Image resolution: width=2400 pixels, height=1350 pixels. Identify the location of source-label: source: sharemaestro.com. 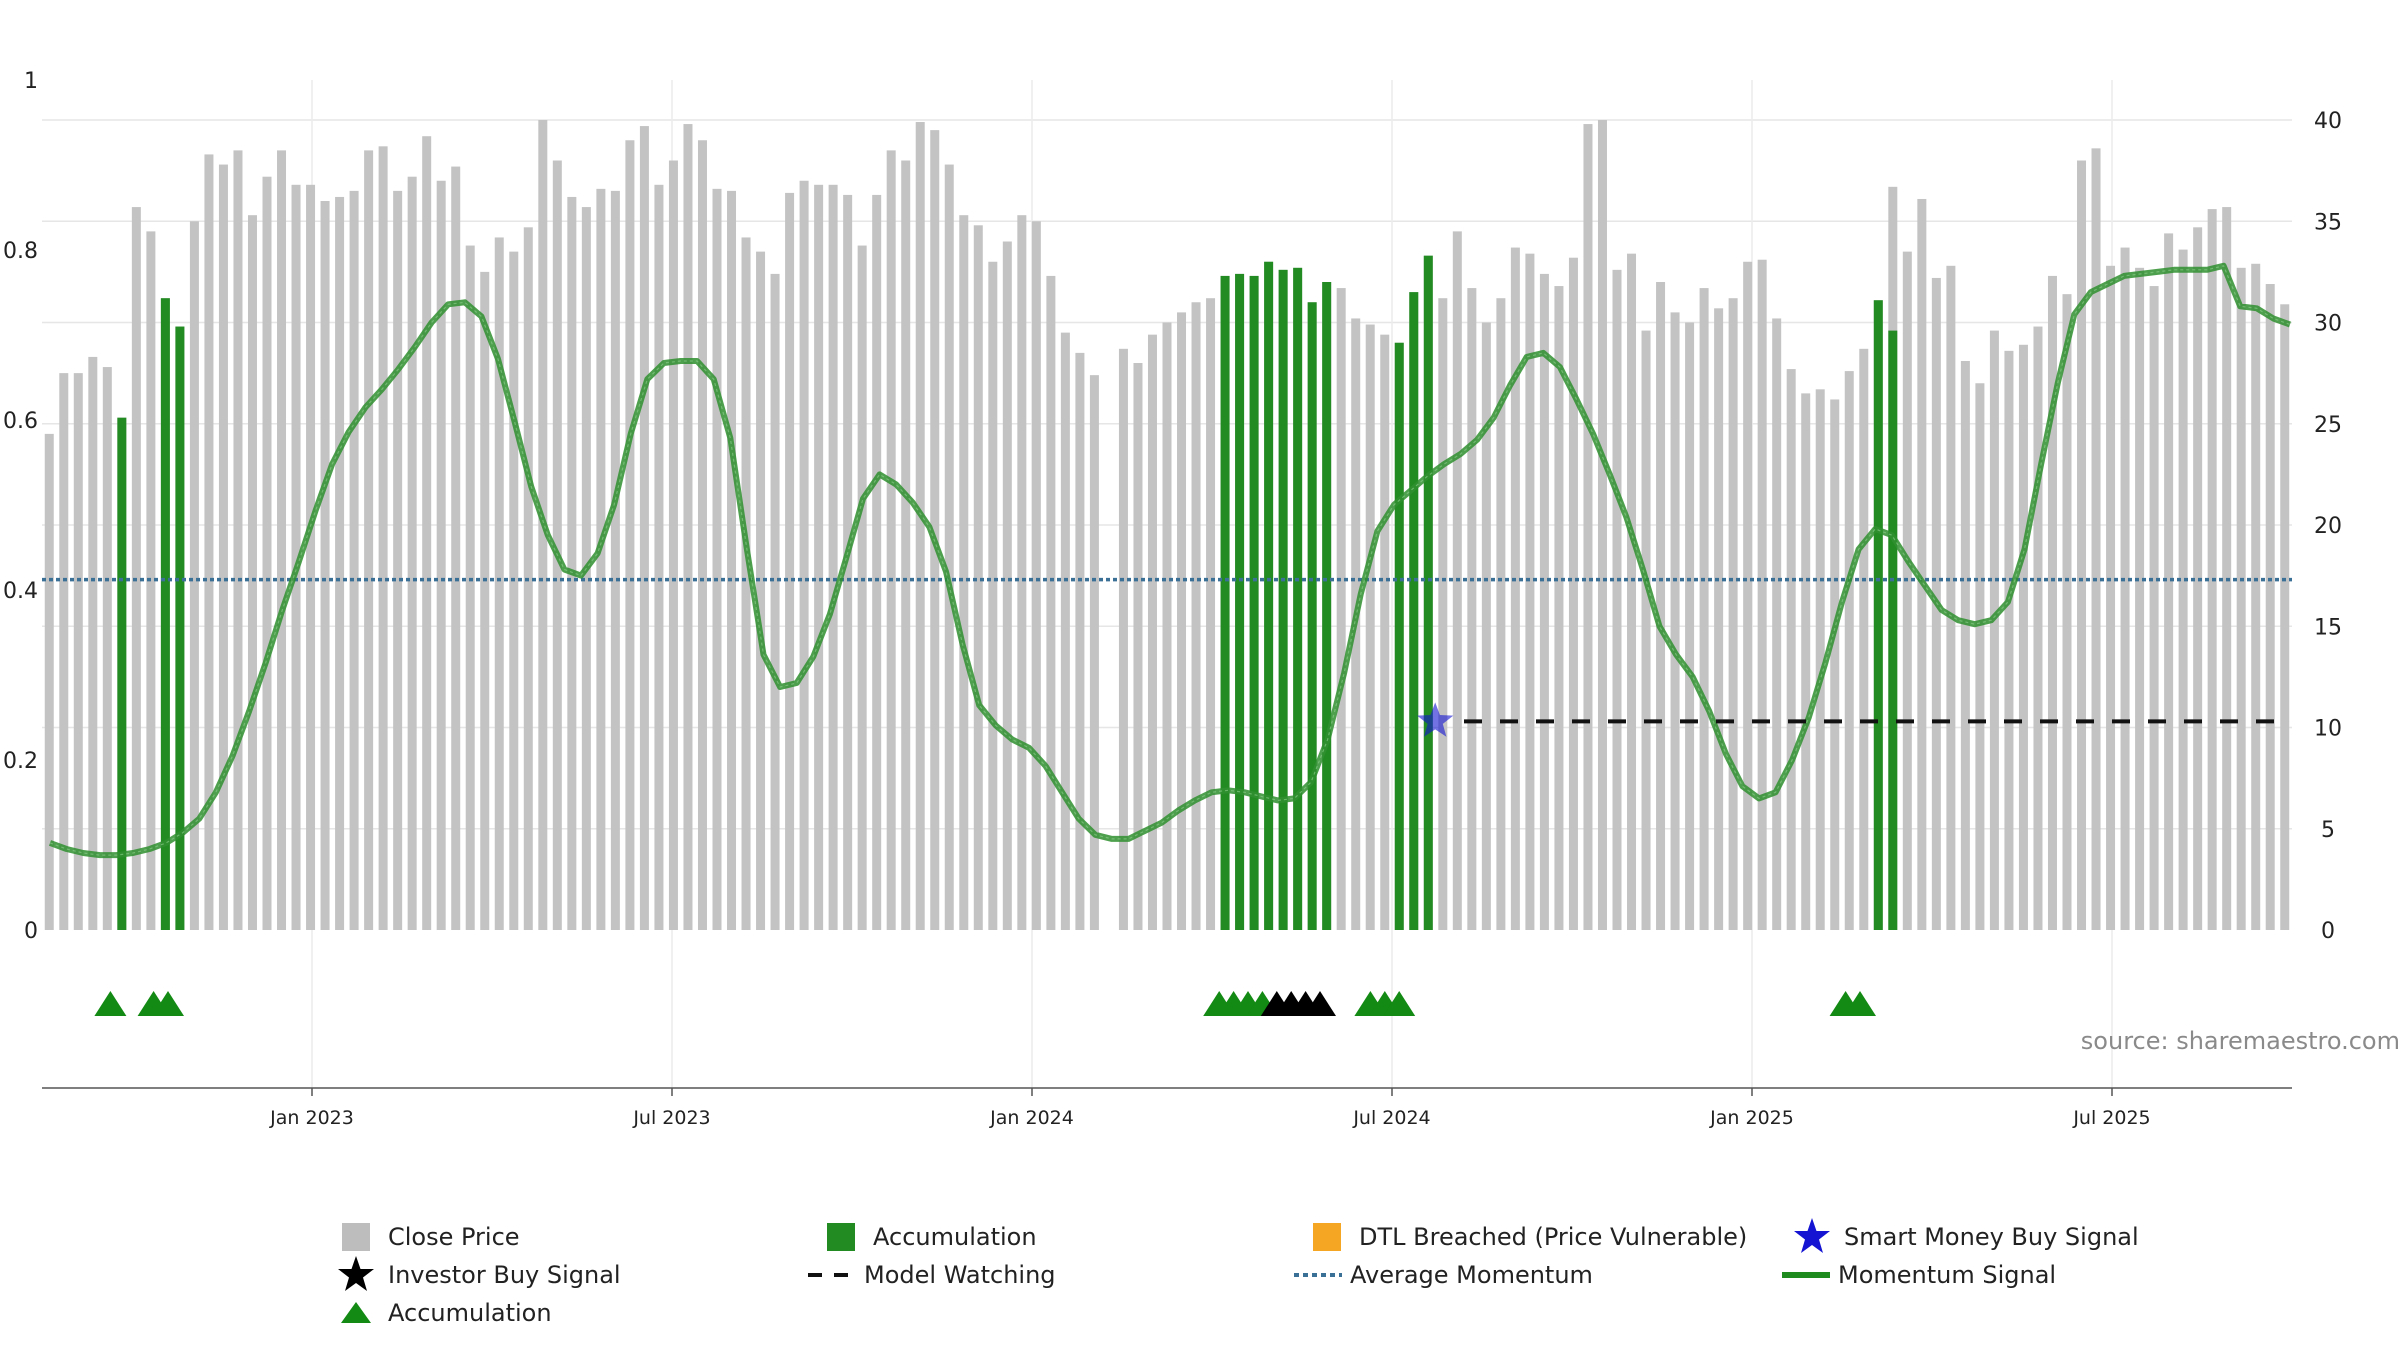
(2240, 1041).